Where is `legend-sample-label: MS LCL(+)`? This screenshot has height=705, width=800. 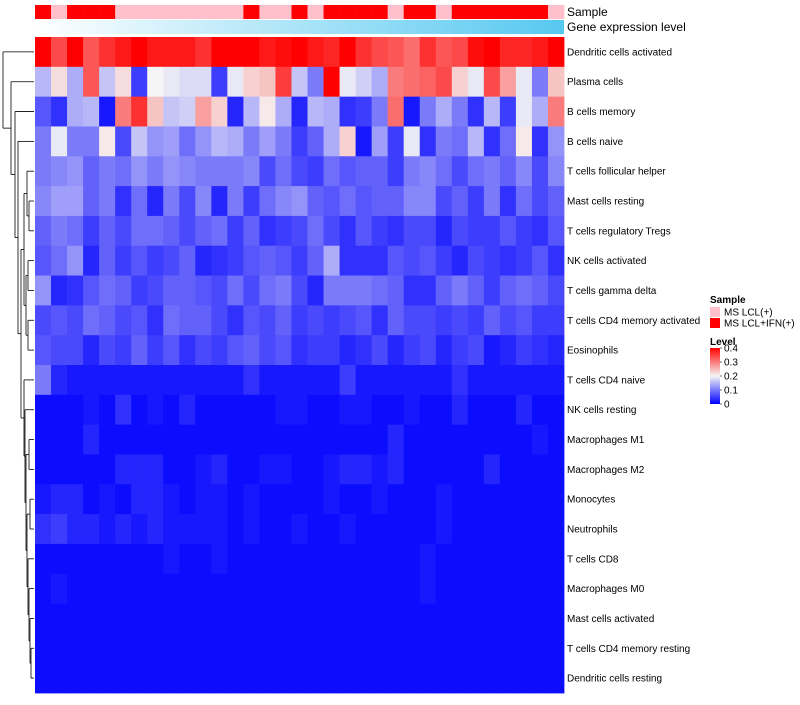 legend-sample-label: MS LCL(+) is located at coordinates (748, 313).